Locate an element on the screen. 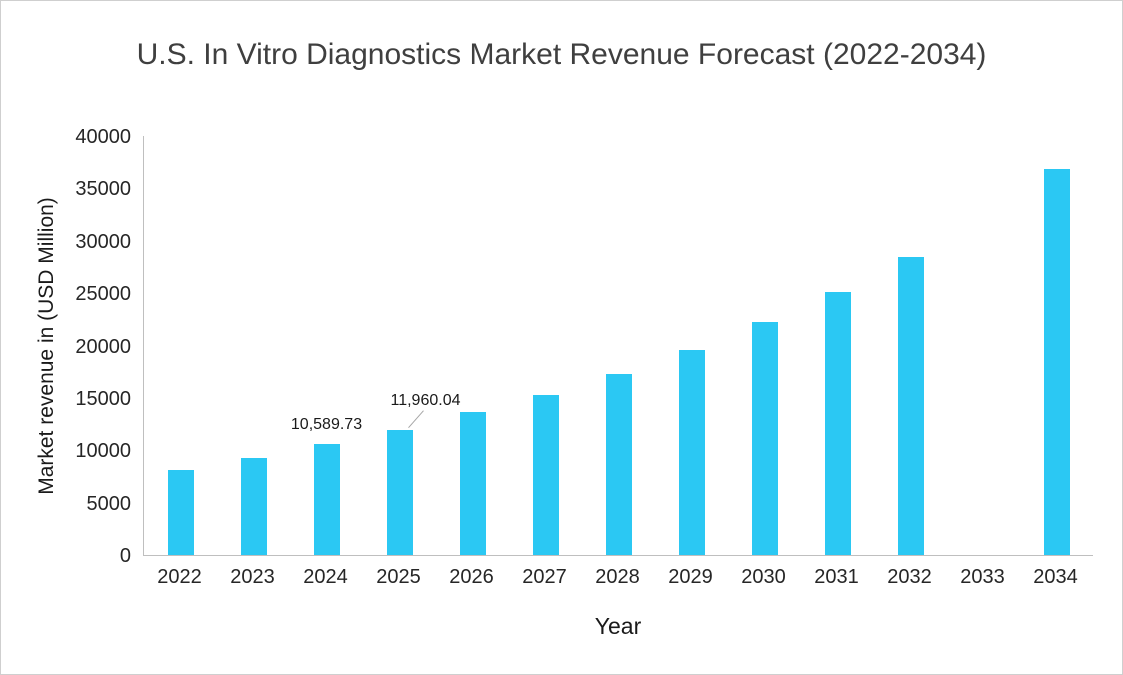  bar-2034 is located at coordinates (1056, 361).